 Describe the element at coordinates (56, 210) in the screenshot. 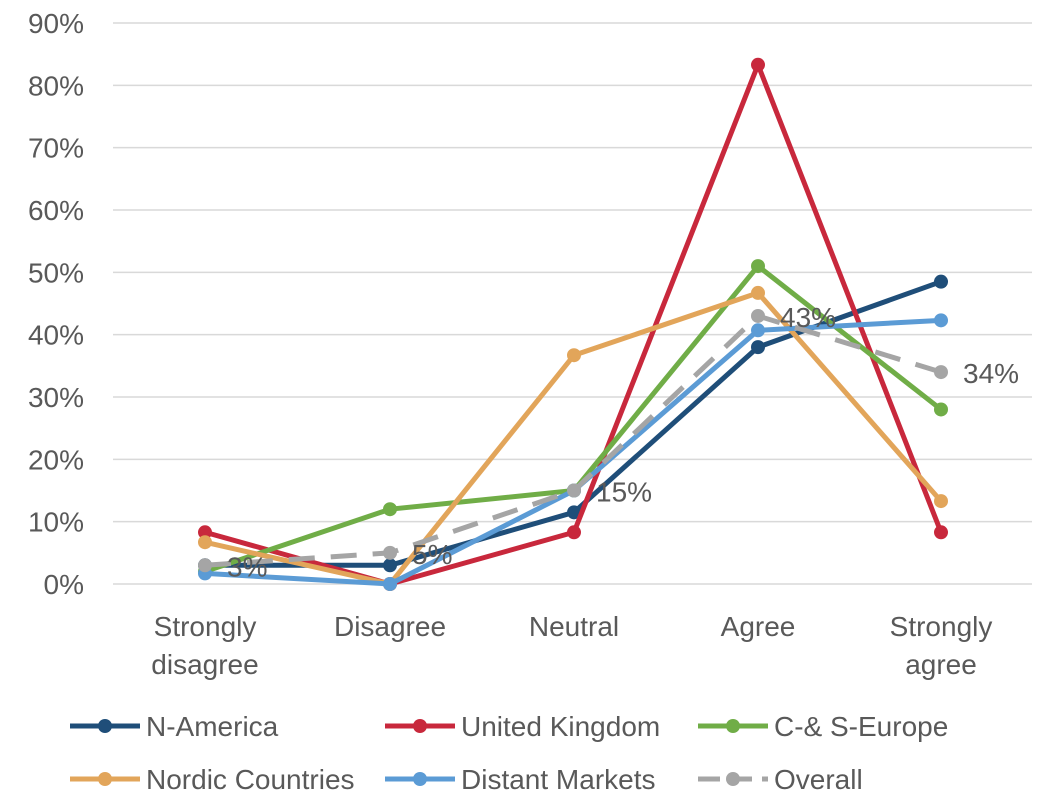

I see `y-tick-label: 60%` at that location.